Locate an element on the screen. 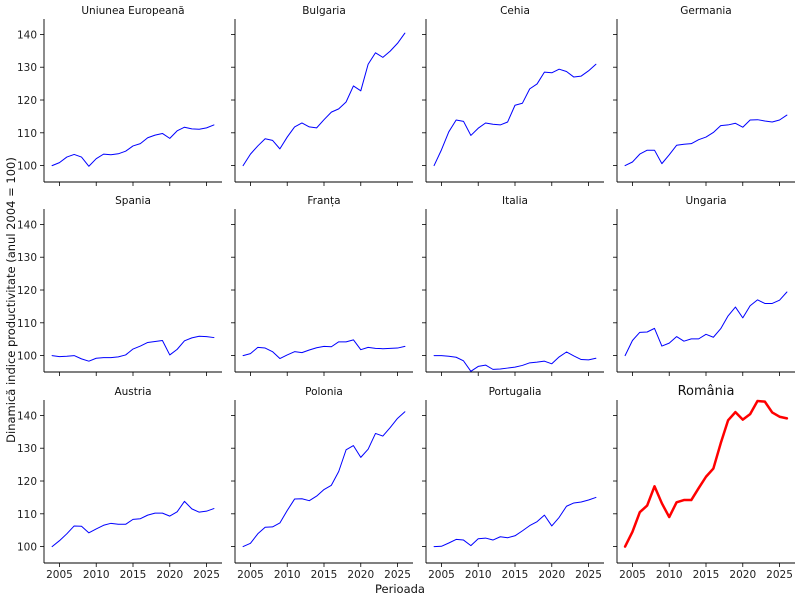 The image size is (800, 601). panel-title: Bulgaria is located at coordinates (324, 11).